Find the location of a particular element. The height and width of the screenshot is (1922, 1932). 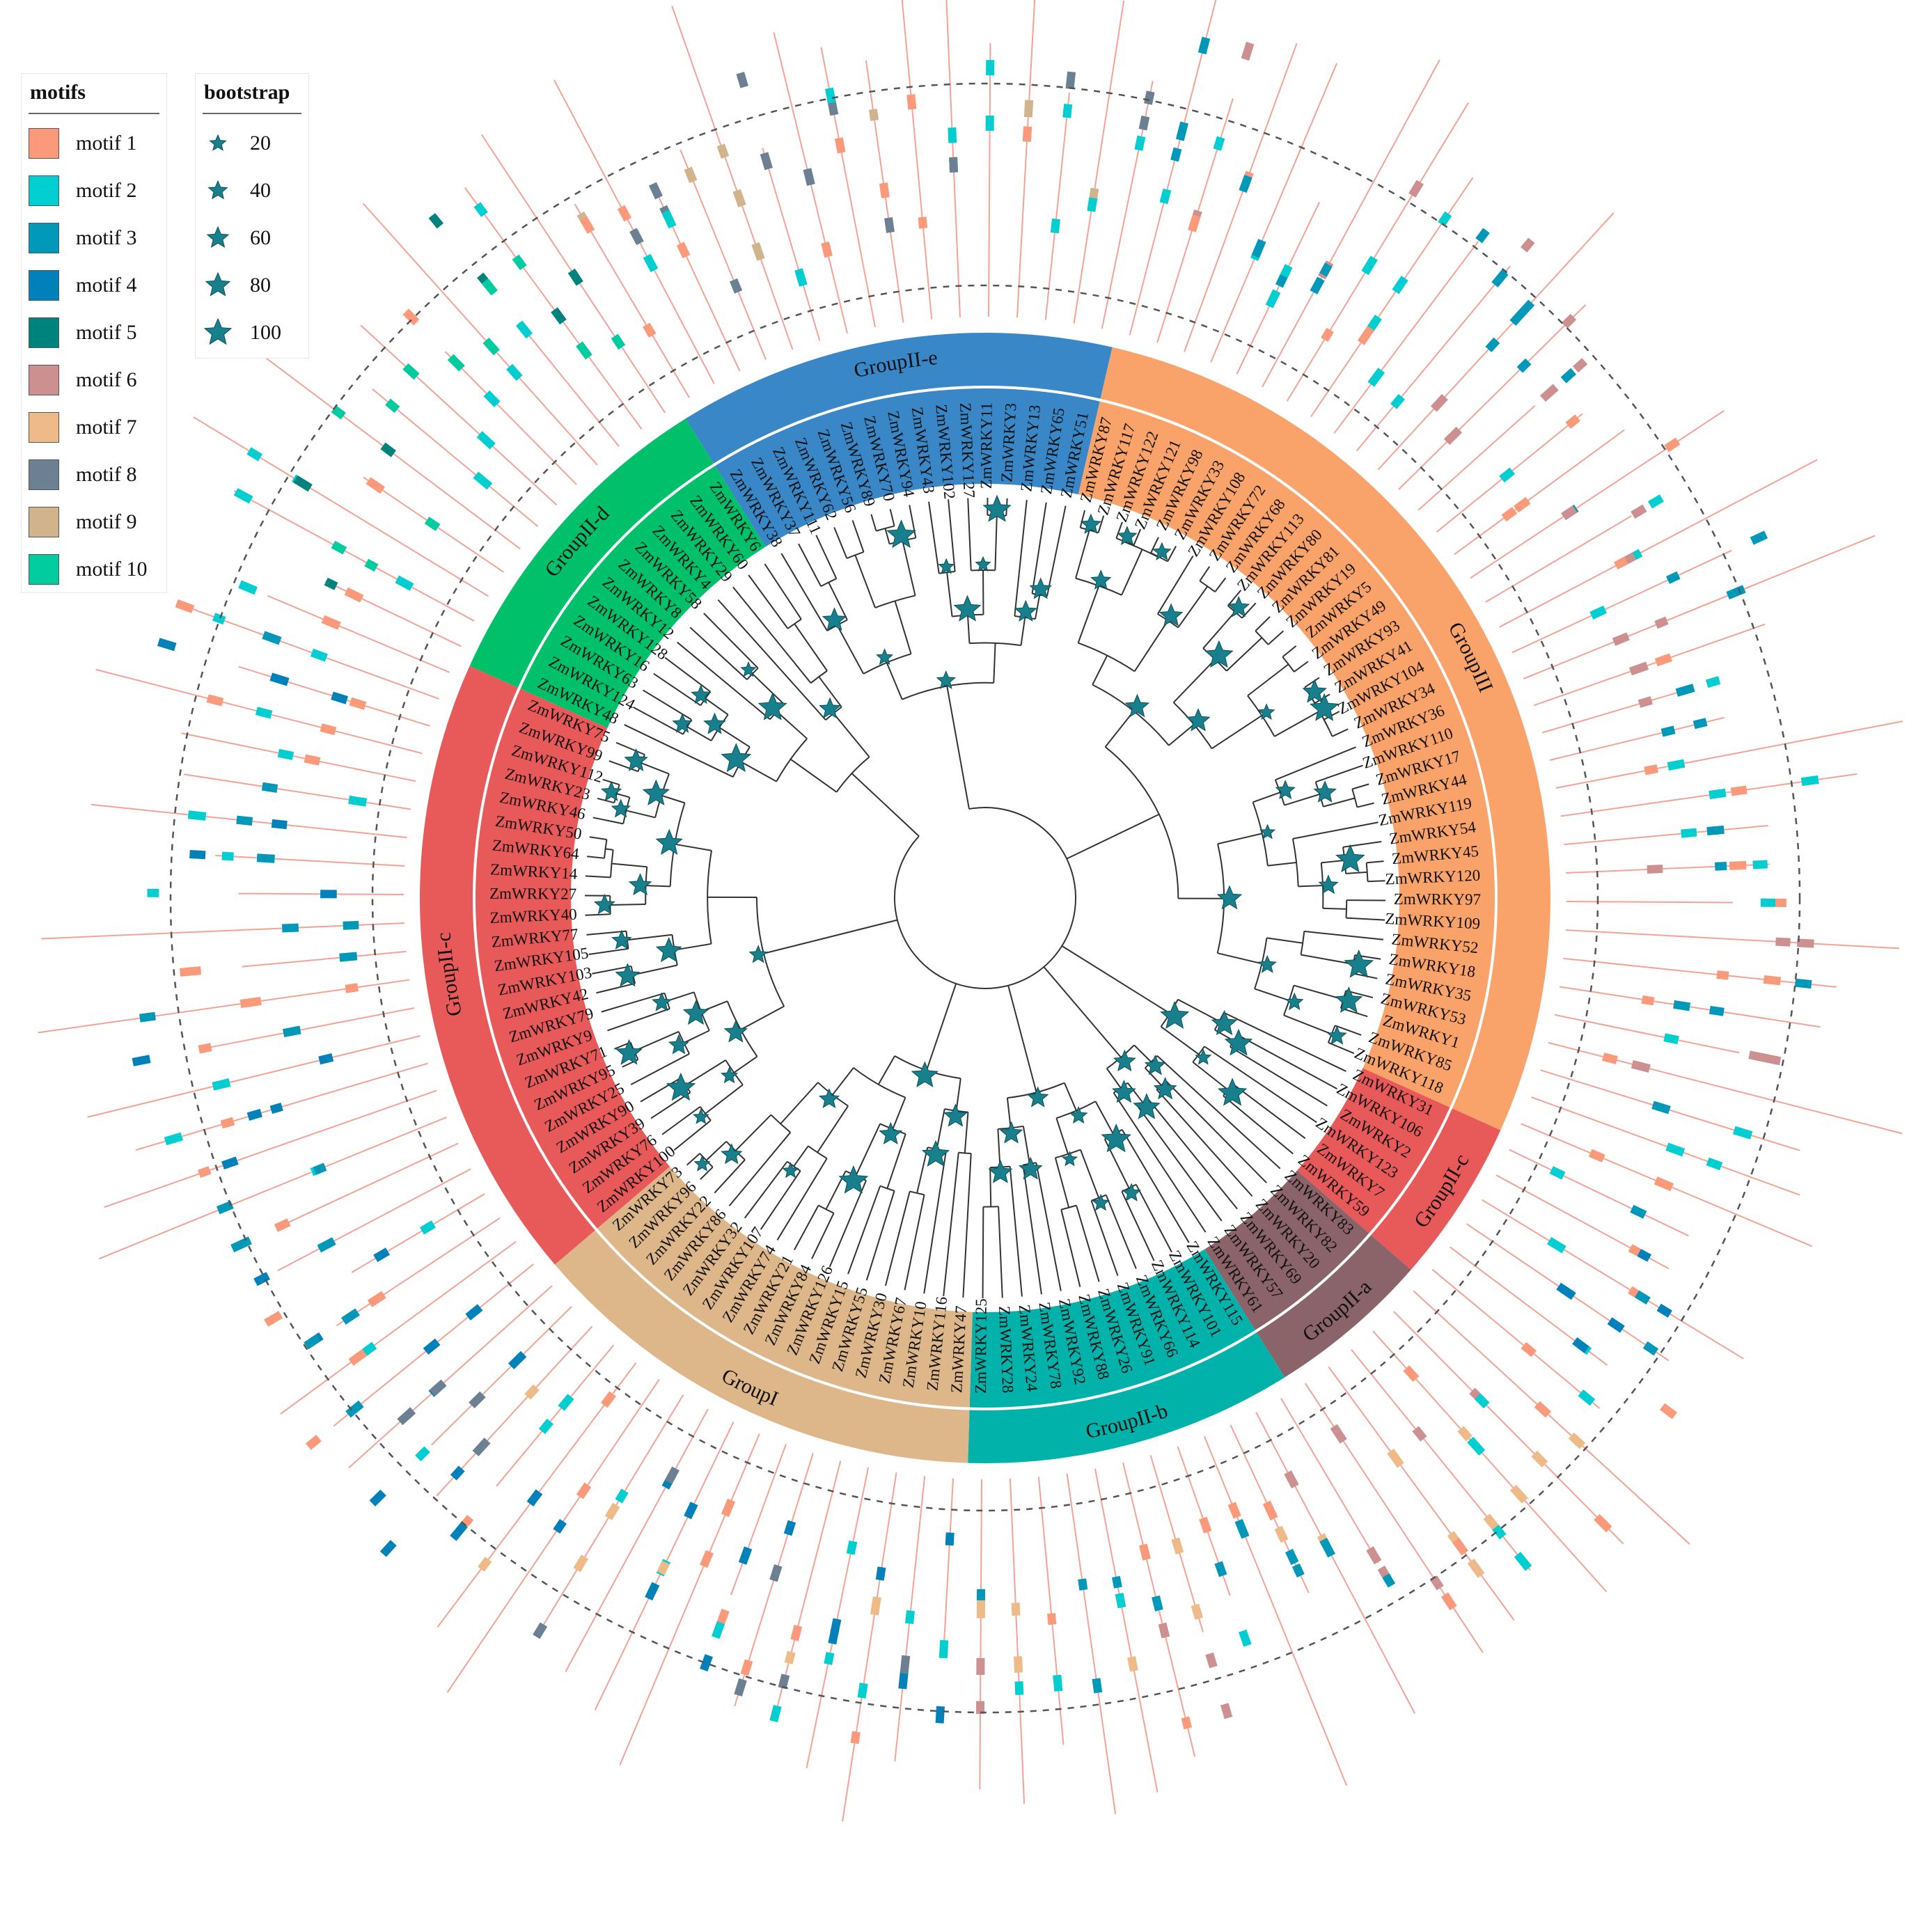

leaf-label: ZmWRKY127 is located at coordinates (967, 450).